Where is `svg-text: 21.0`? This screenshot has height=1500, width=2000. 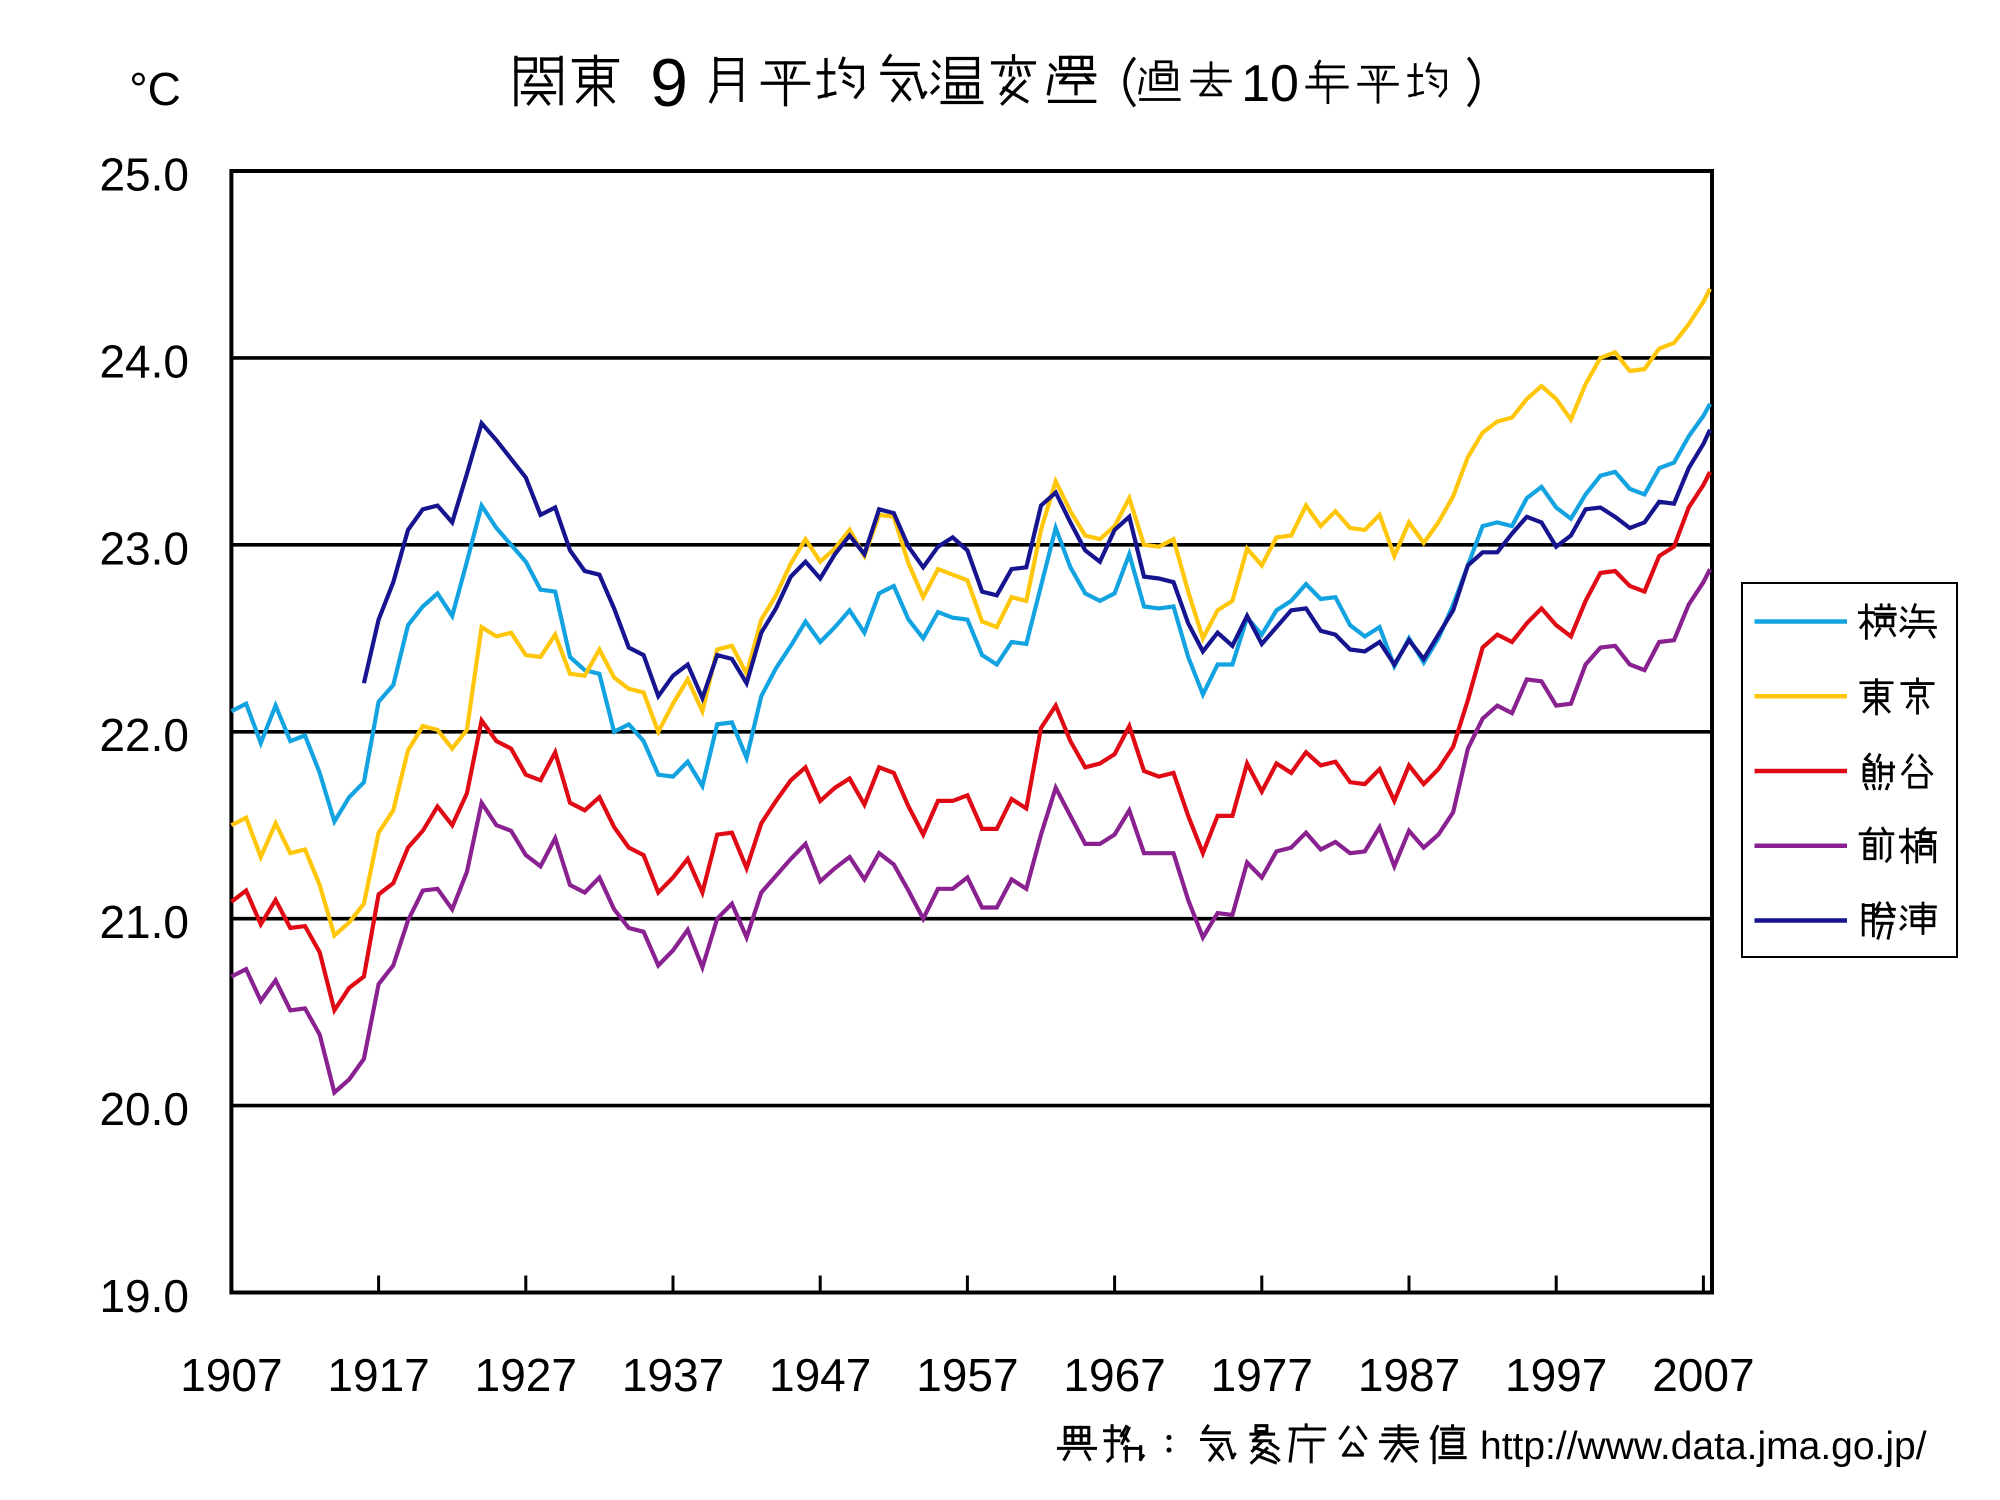
svg-text: 21.0 is located at coordinates (144, 922).